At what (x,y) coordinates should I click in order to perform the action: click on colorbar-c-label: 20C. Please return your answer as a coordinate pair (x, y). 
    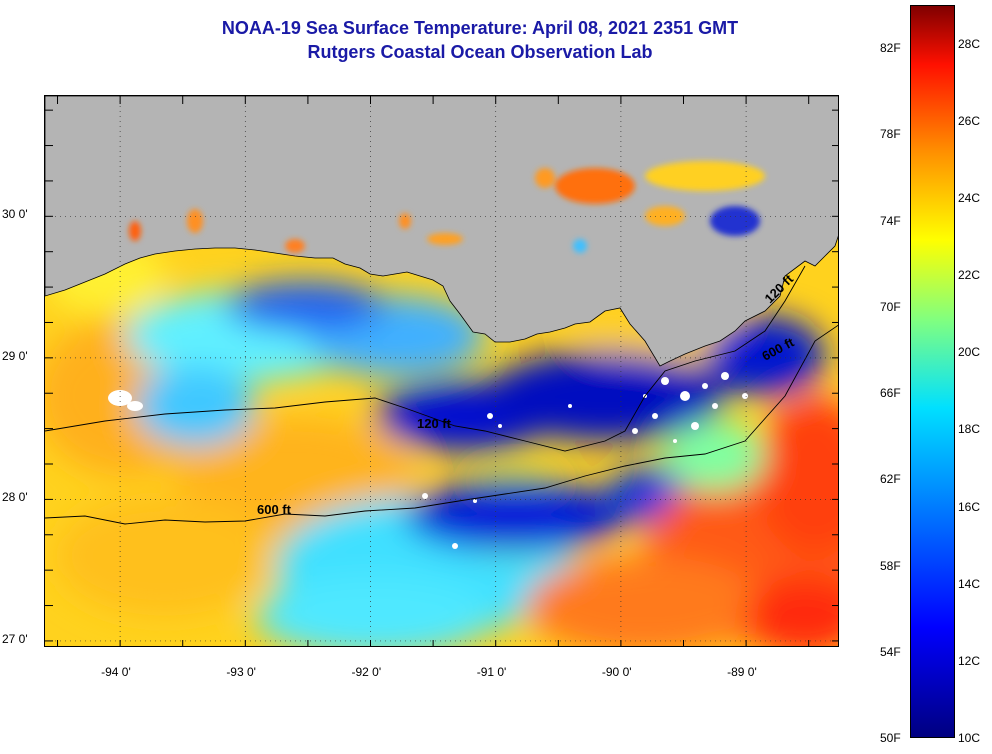
    Looking at the image, I should click on (969, 352).